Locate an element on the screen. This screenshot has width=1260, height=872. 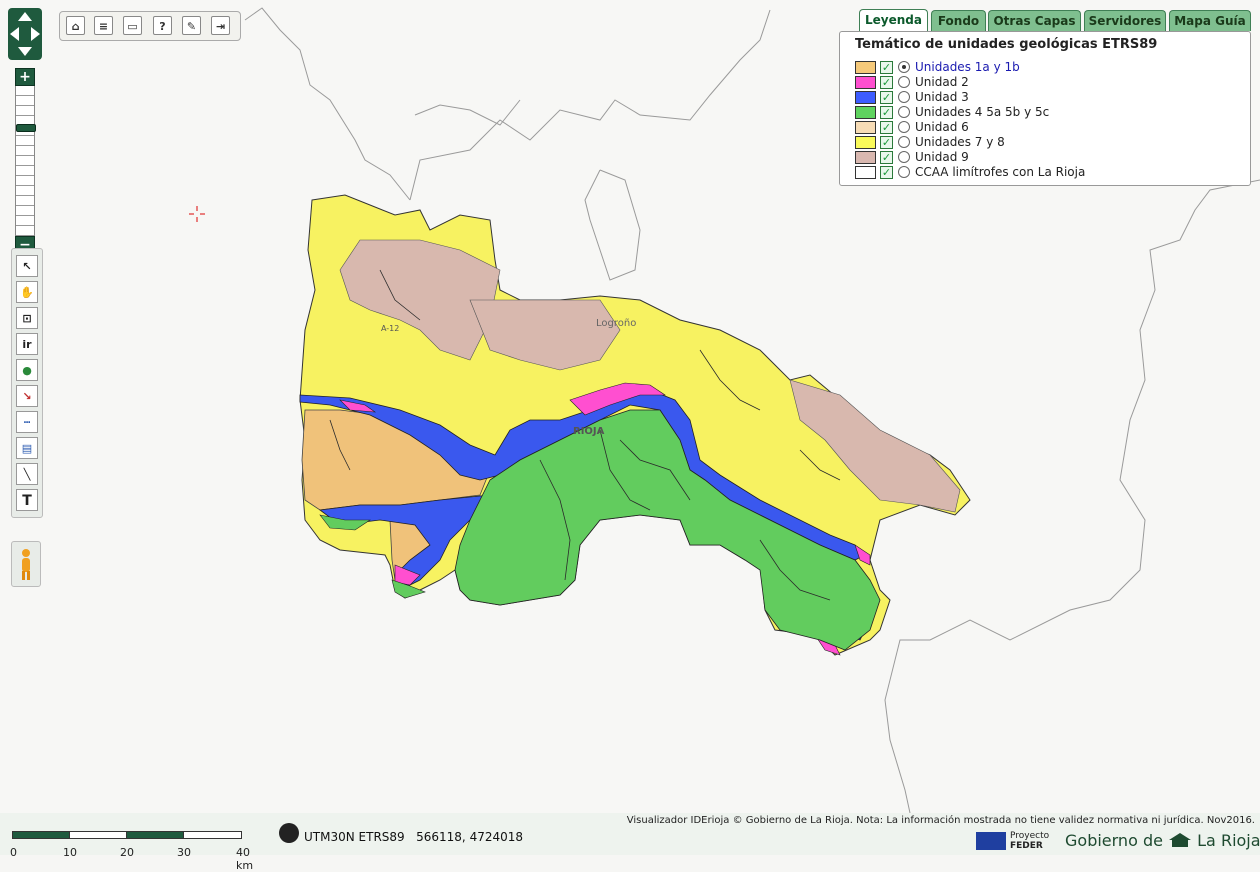
zoom-slider is located at coordinates (25, 161).